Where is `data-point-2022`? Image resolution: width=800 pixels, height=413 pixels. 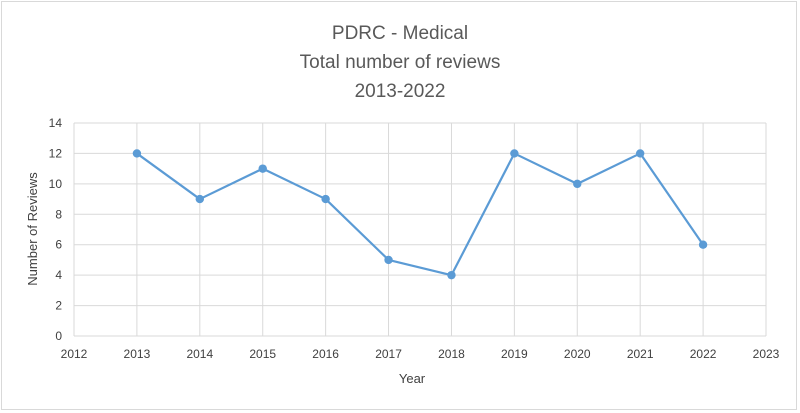 data-point-2022 is located at coordinates (703, 244).